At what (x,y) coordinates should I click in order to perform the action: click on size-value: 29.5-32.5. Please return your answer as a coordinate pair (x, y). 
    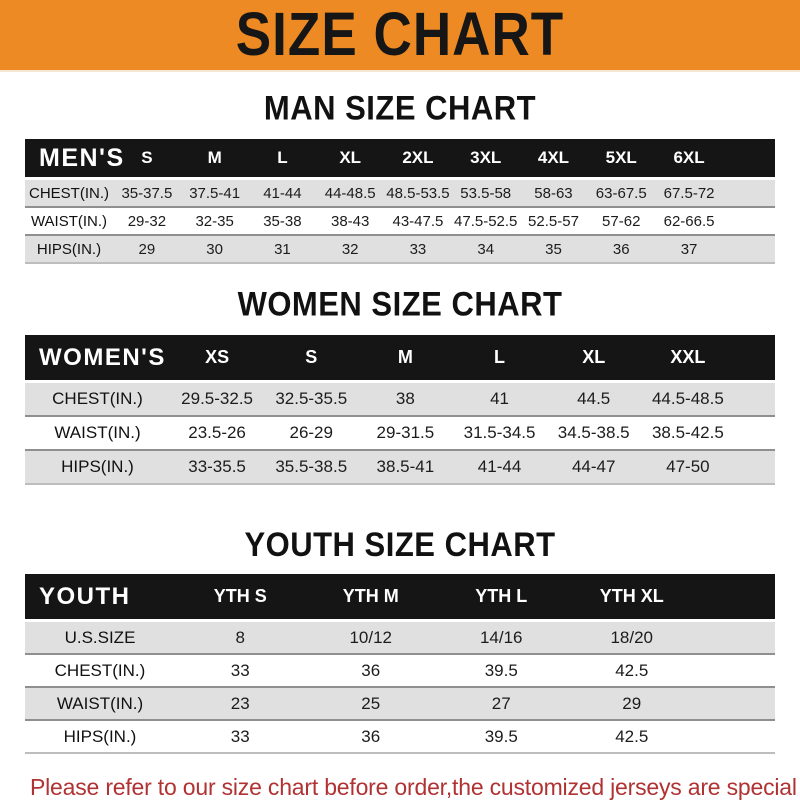
    Looking at the image, I should click on (217, 398).